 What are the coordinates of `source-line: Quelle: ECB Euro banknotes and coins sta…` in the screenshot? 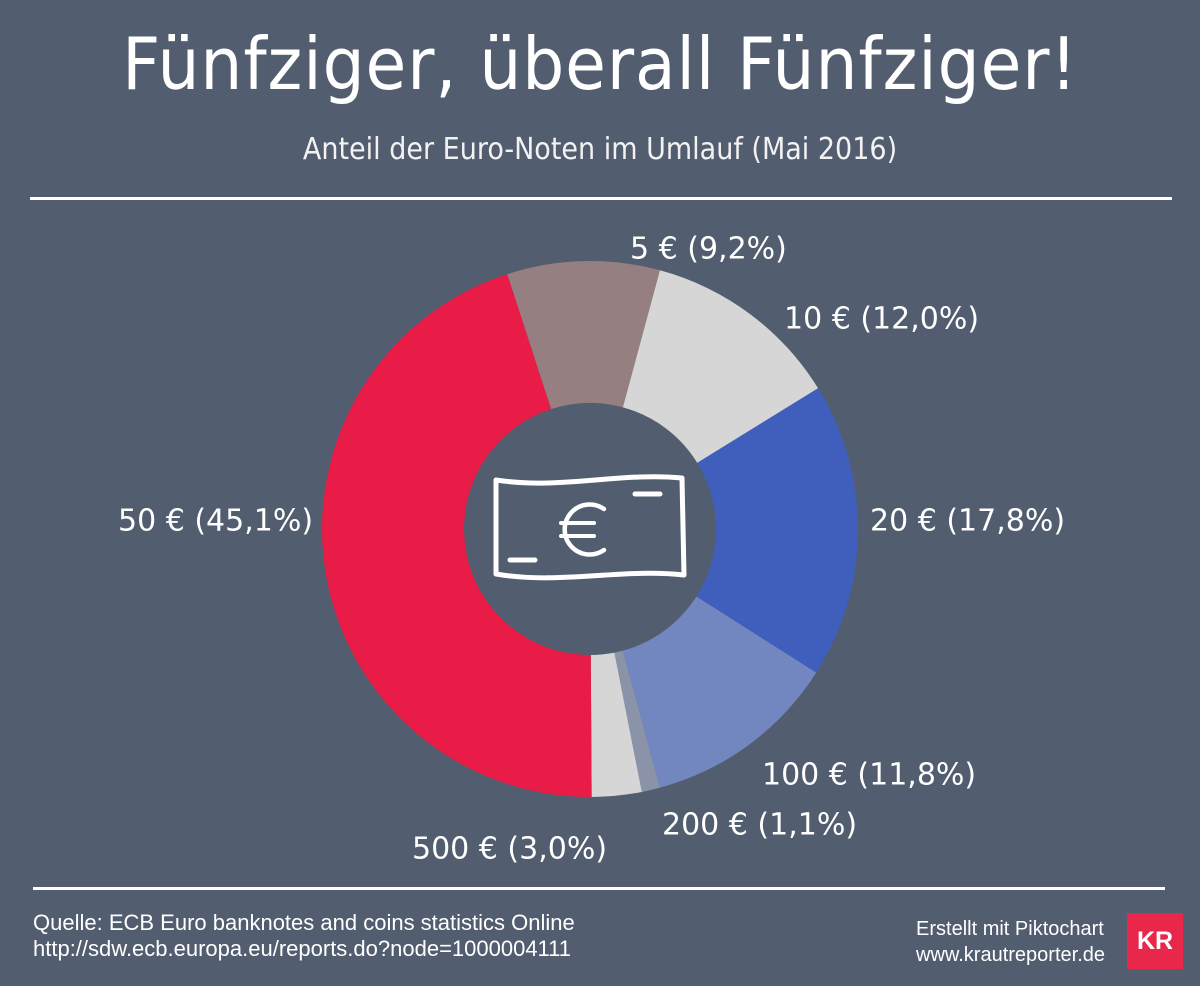 It's located at (304, 922).